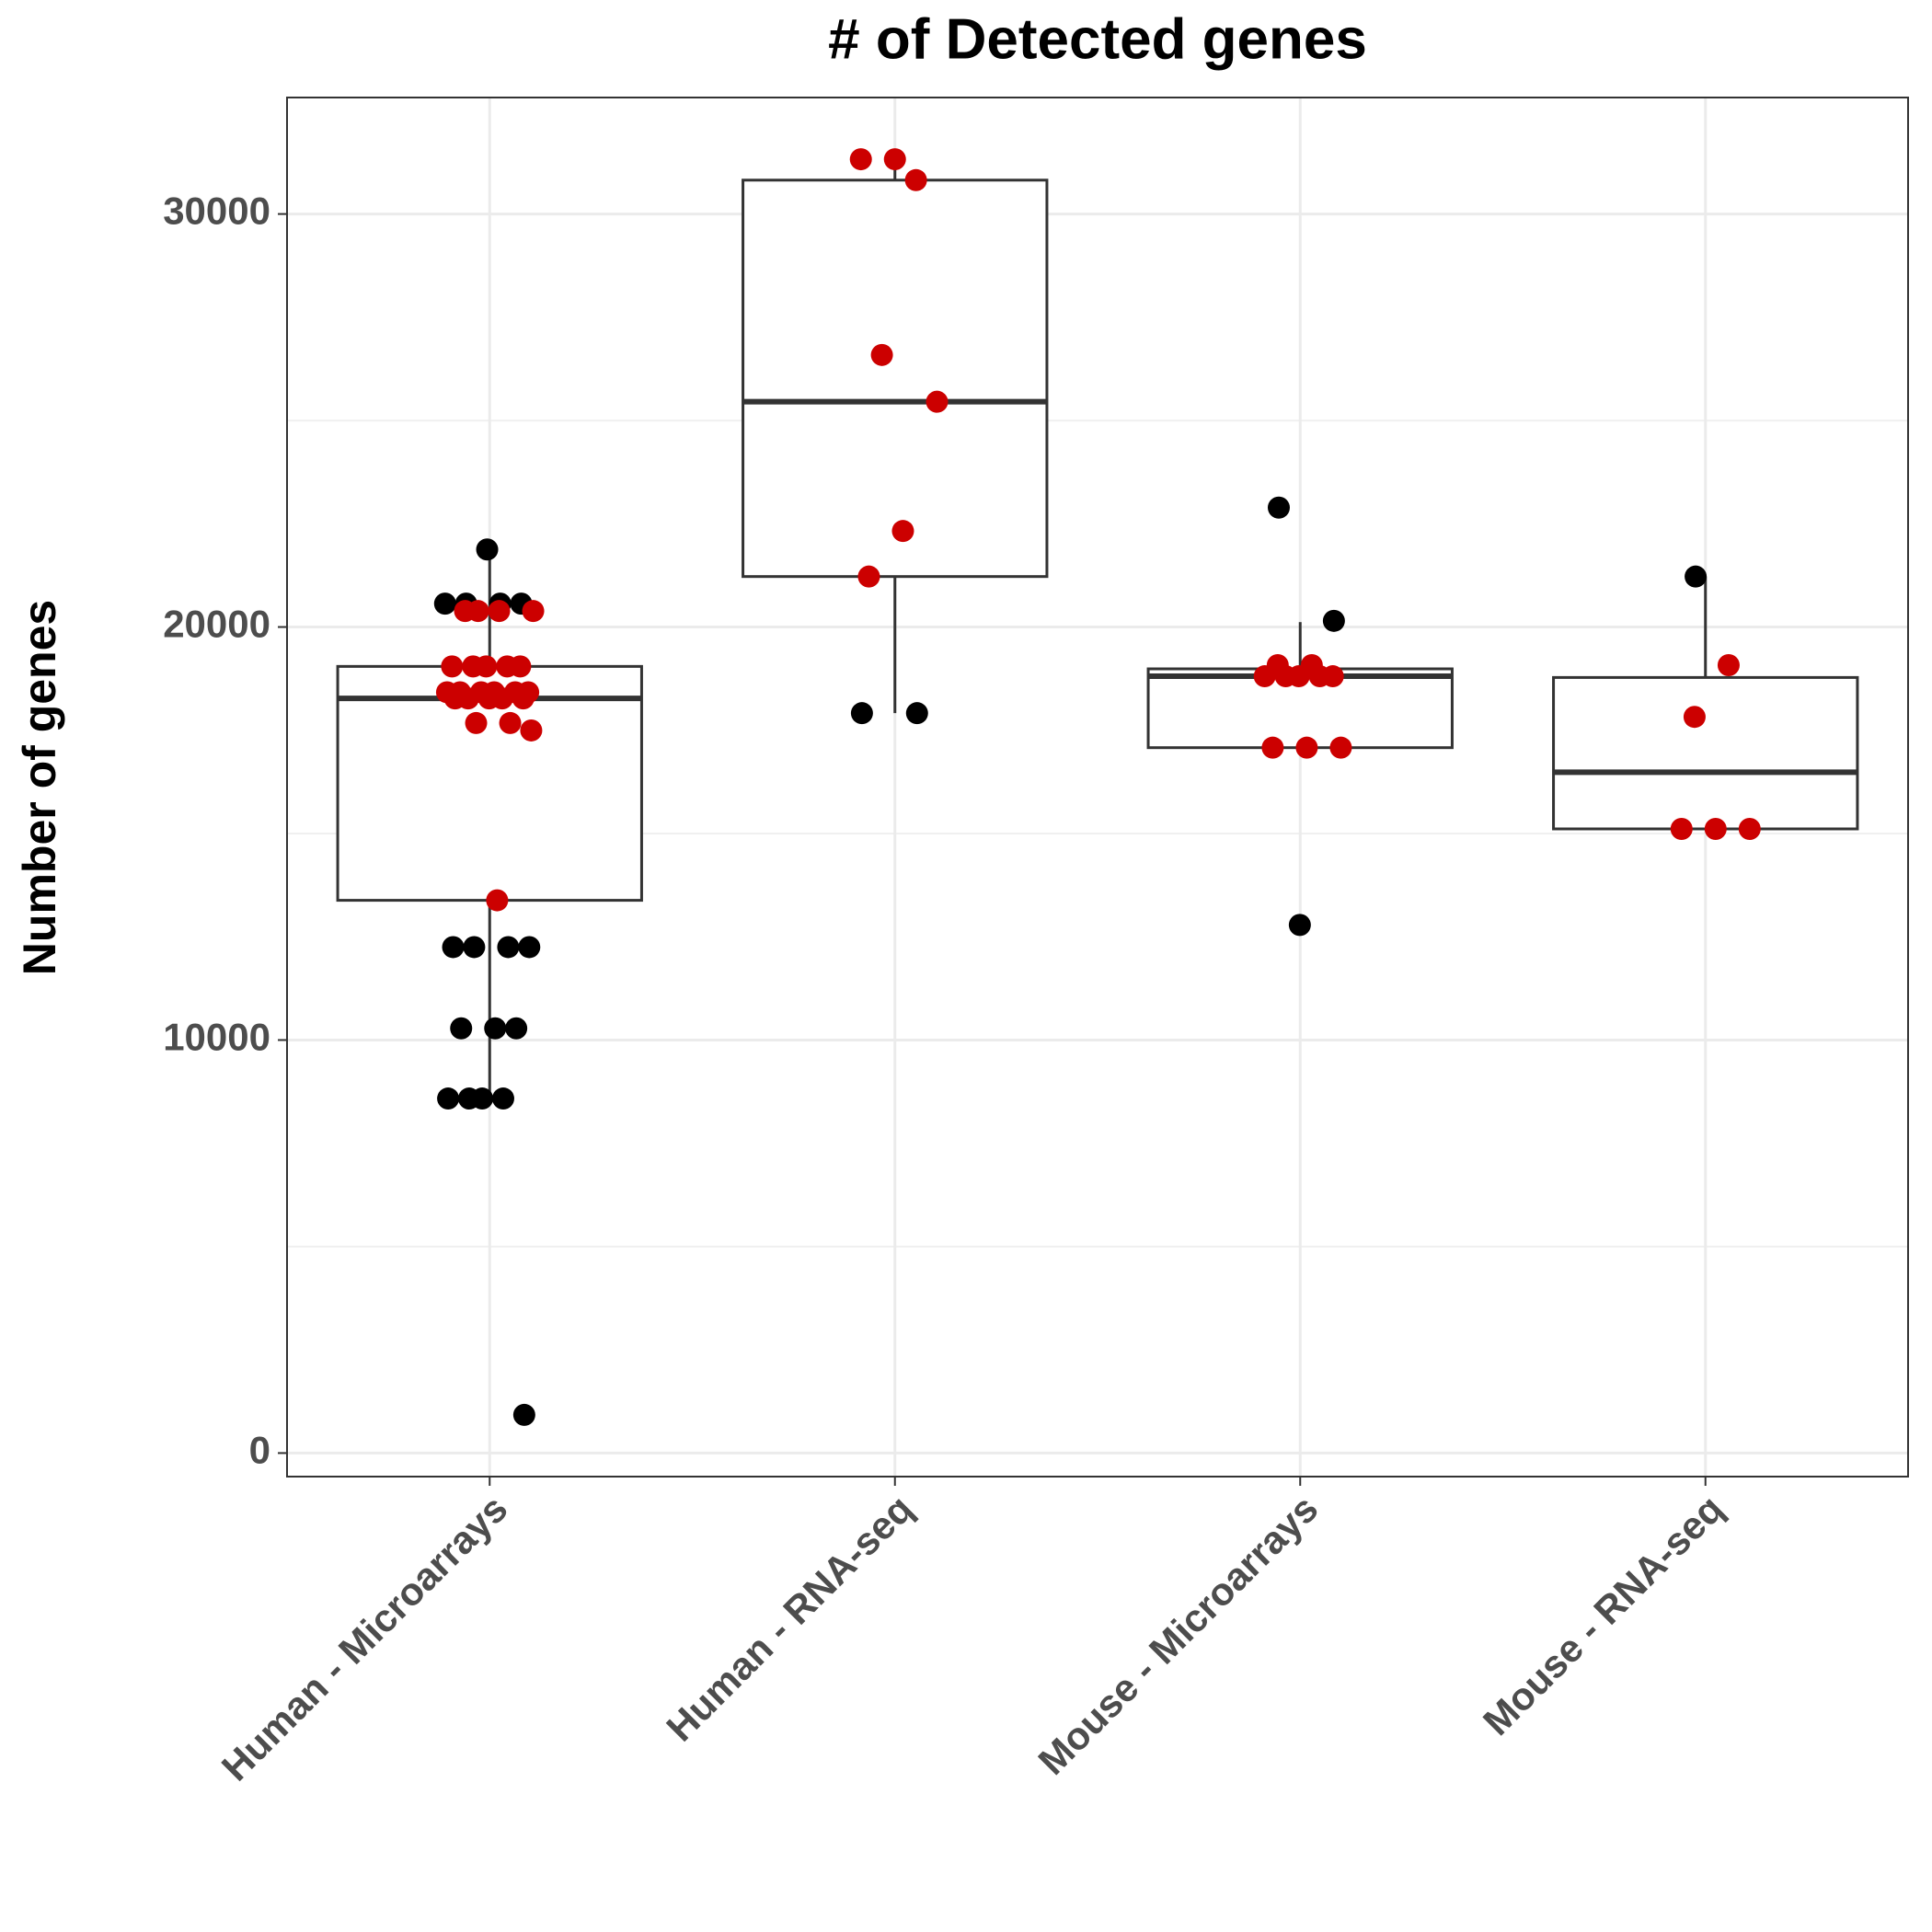  What do you see at coordinates (259, 1450) in the screenshot?
I see `y-tick-label: 0` at bounding box center [259, 1450].